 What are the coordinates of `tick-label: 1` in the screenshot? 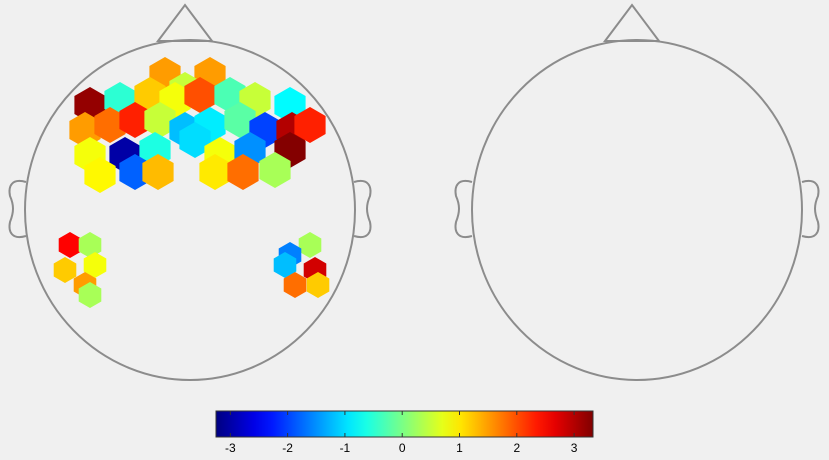 It's located at (459, 448).